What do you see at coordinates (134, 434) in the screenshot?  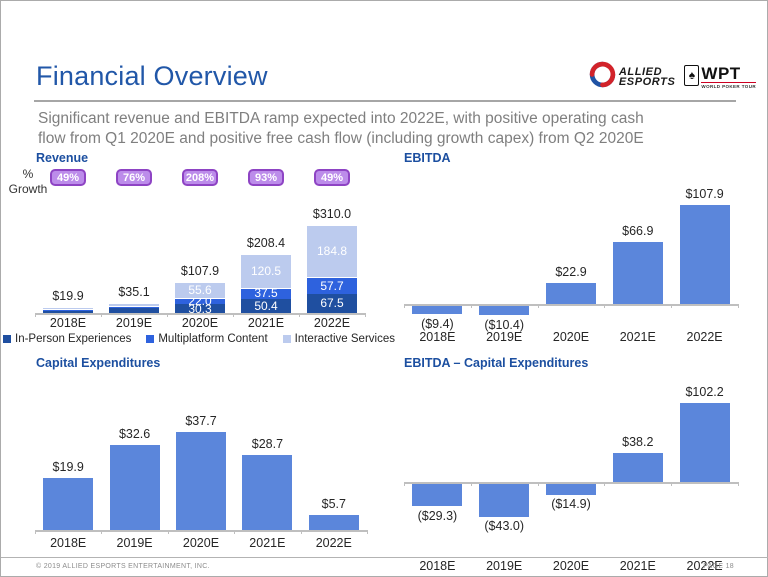 I see `value-label: $32.6` at bounding box center [134, 434].